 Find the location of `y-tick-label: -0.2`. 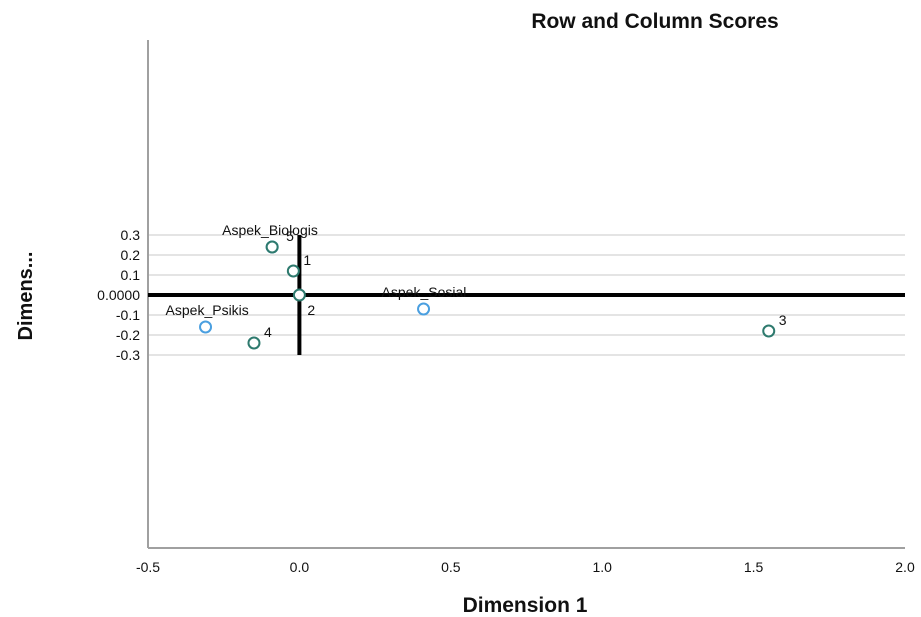

y-tick-label: -0.2 is located at coordinates (128, 335).